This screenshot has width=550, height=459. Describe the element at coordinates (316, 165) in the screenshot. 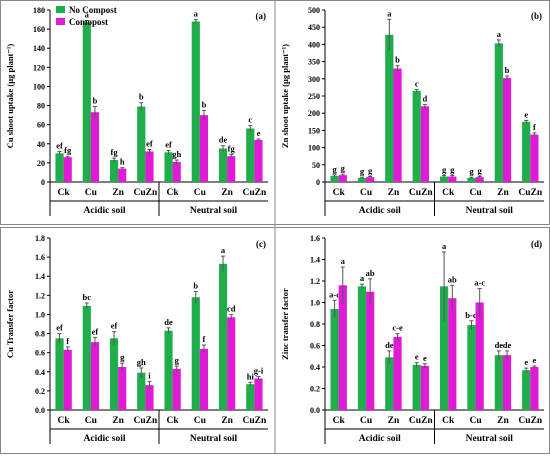

I see `y-tick-label: 50` at that location.